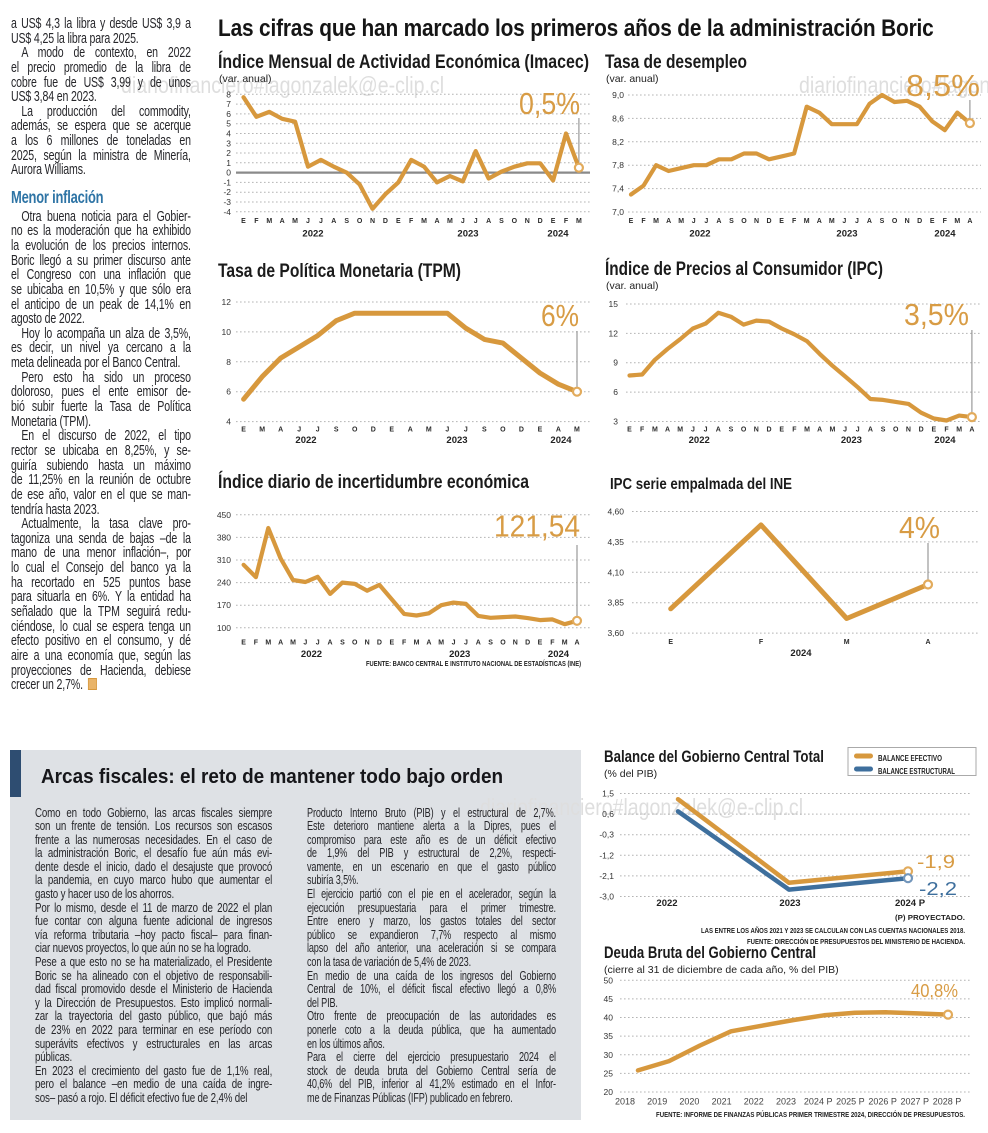 This screenshot has width=988, height=1133. What do you see at coordinates (618, 142) in the screenshot?
I see `svg-text: 8,2` at bounding box center [618, 142].